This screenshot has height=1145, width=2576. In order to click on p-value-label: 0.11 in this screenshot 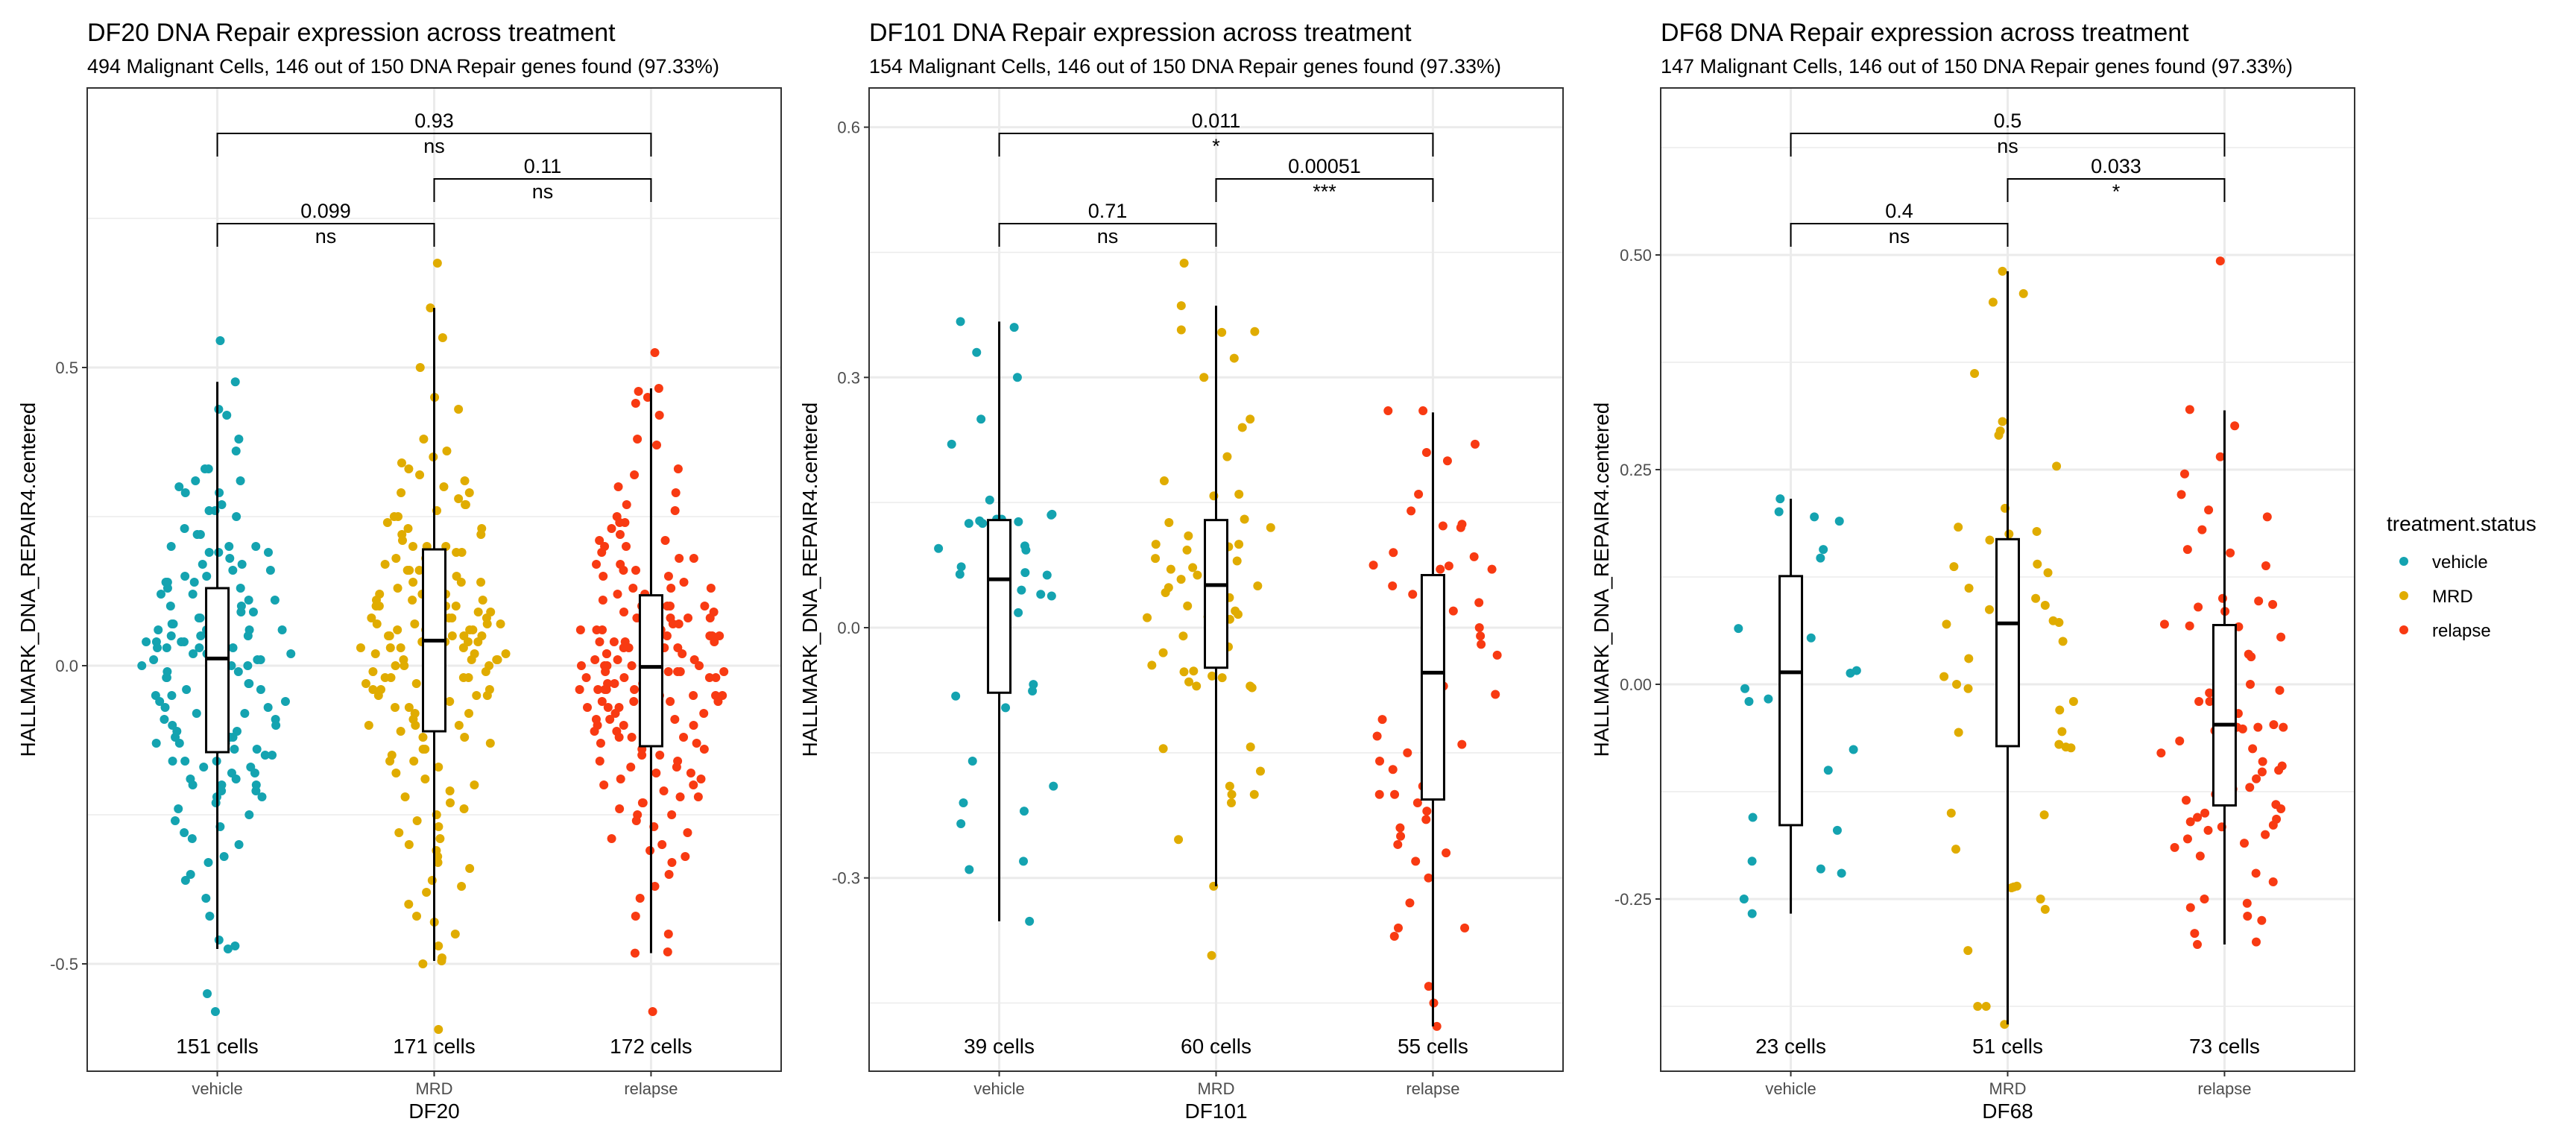, I will do `click(543, 166)`.